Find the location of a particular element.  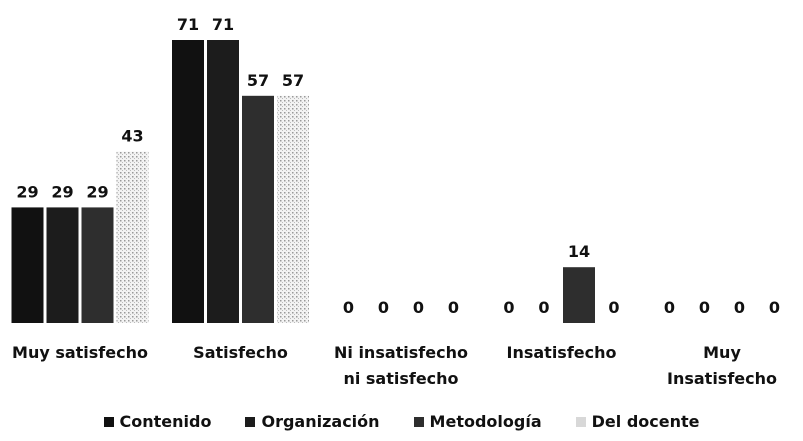

legend-item: Del docente is located at coordinates (637, 421).